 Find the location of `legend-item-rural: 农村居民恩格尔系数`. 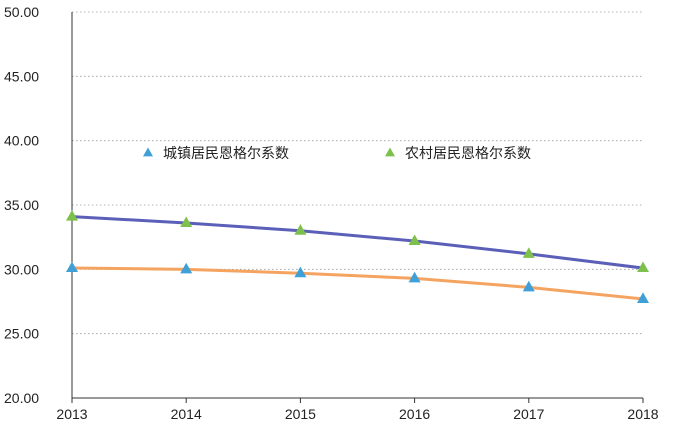

legend-item-rural: 农村居民恩格尔系数 is located at coordinates (458, 153).